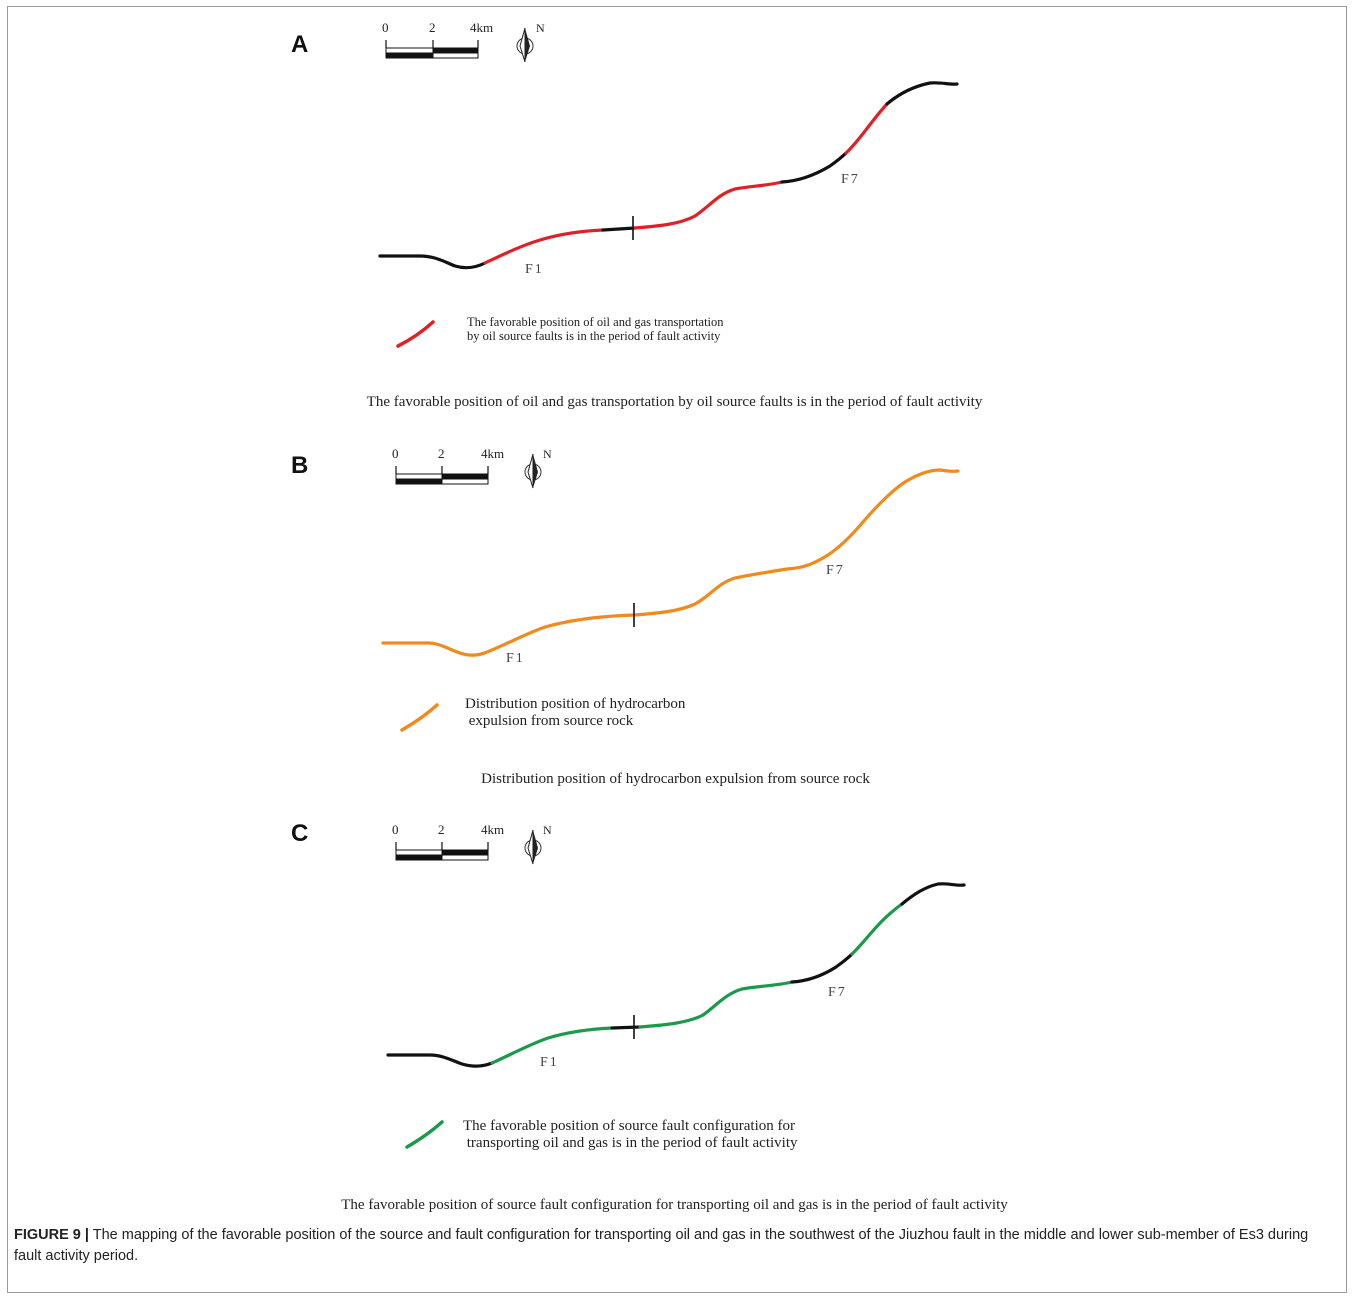  What do you see at coordinates (575, 704) in the screenshot?
I see `legend-line-1: Distribution position of hydrocarbon` at bounding box center [575, 704].